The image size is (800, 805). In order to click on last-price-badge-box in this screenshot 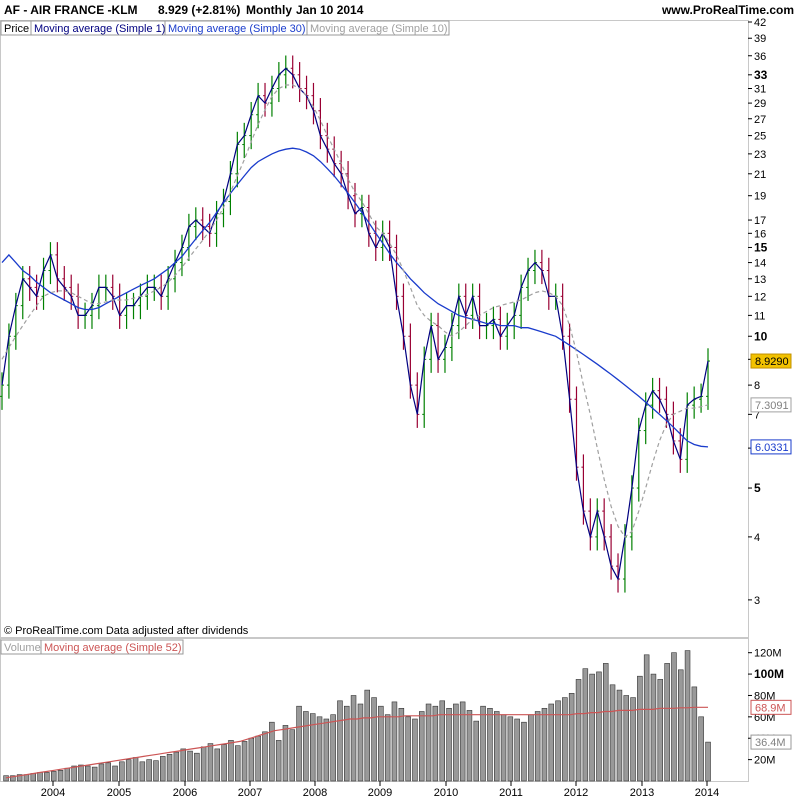, I will do `click(771, 361)`.